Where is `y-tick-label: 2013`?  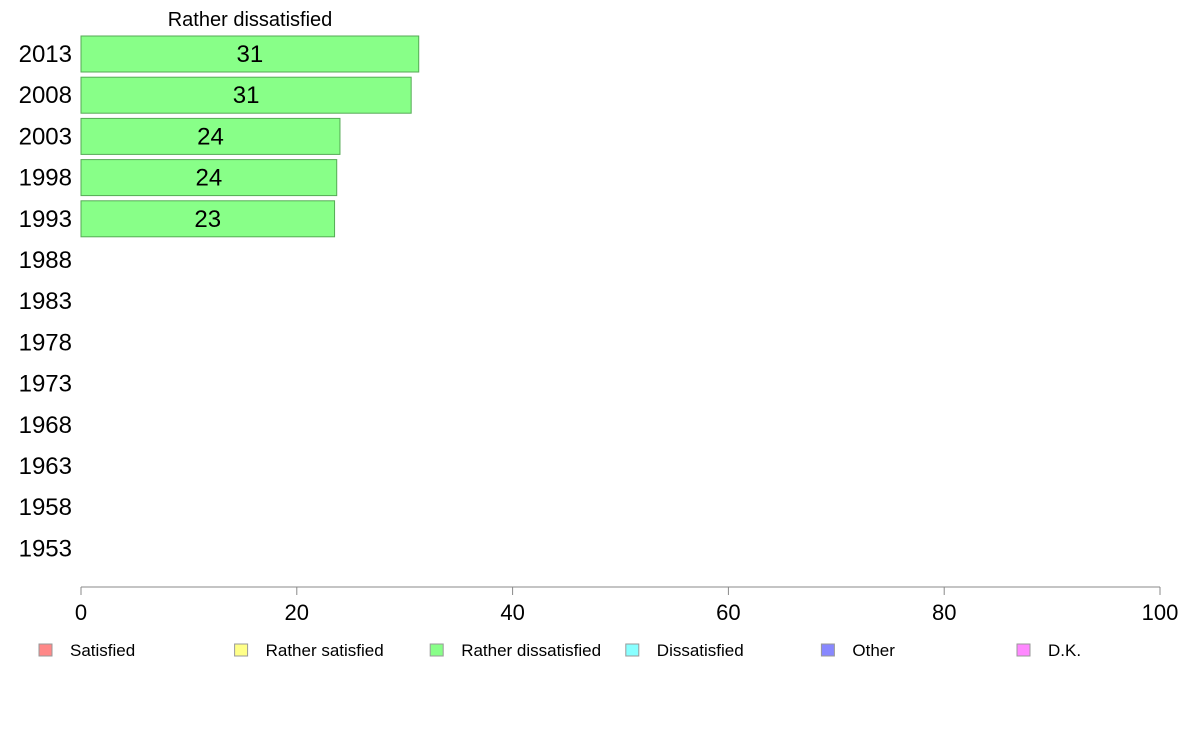 y-tick-label: 2013 is located at coordinates (45, 54).